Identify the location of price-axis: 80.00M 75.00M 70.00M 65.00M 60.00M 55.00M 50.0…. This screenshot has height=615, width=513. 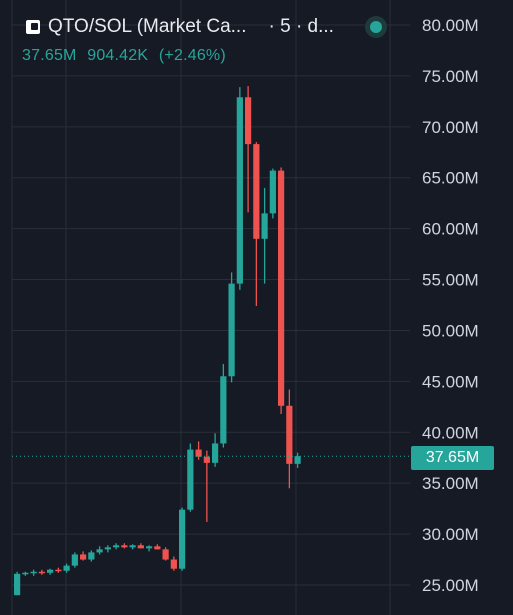
(450, 305).